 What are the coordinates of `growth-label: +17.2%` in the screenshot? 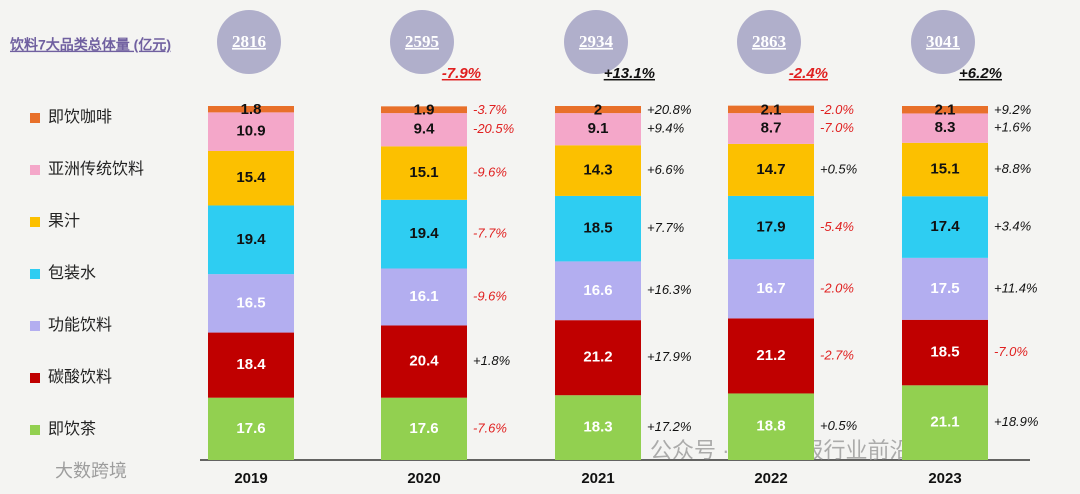 It's located at (669, 426).